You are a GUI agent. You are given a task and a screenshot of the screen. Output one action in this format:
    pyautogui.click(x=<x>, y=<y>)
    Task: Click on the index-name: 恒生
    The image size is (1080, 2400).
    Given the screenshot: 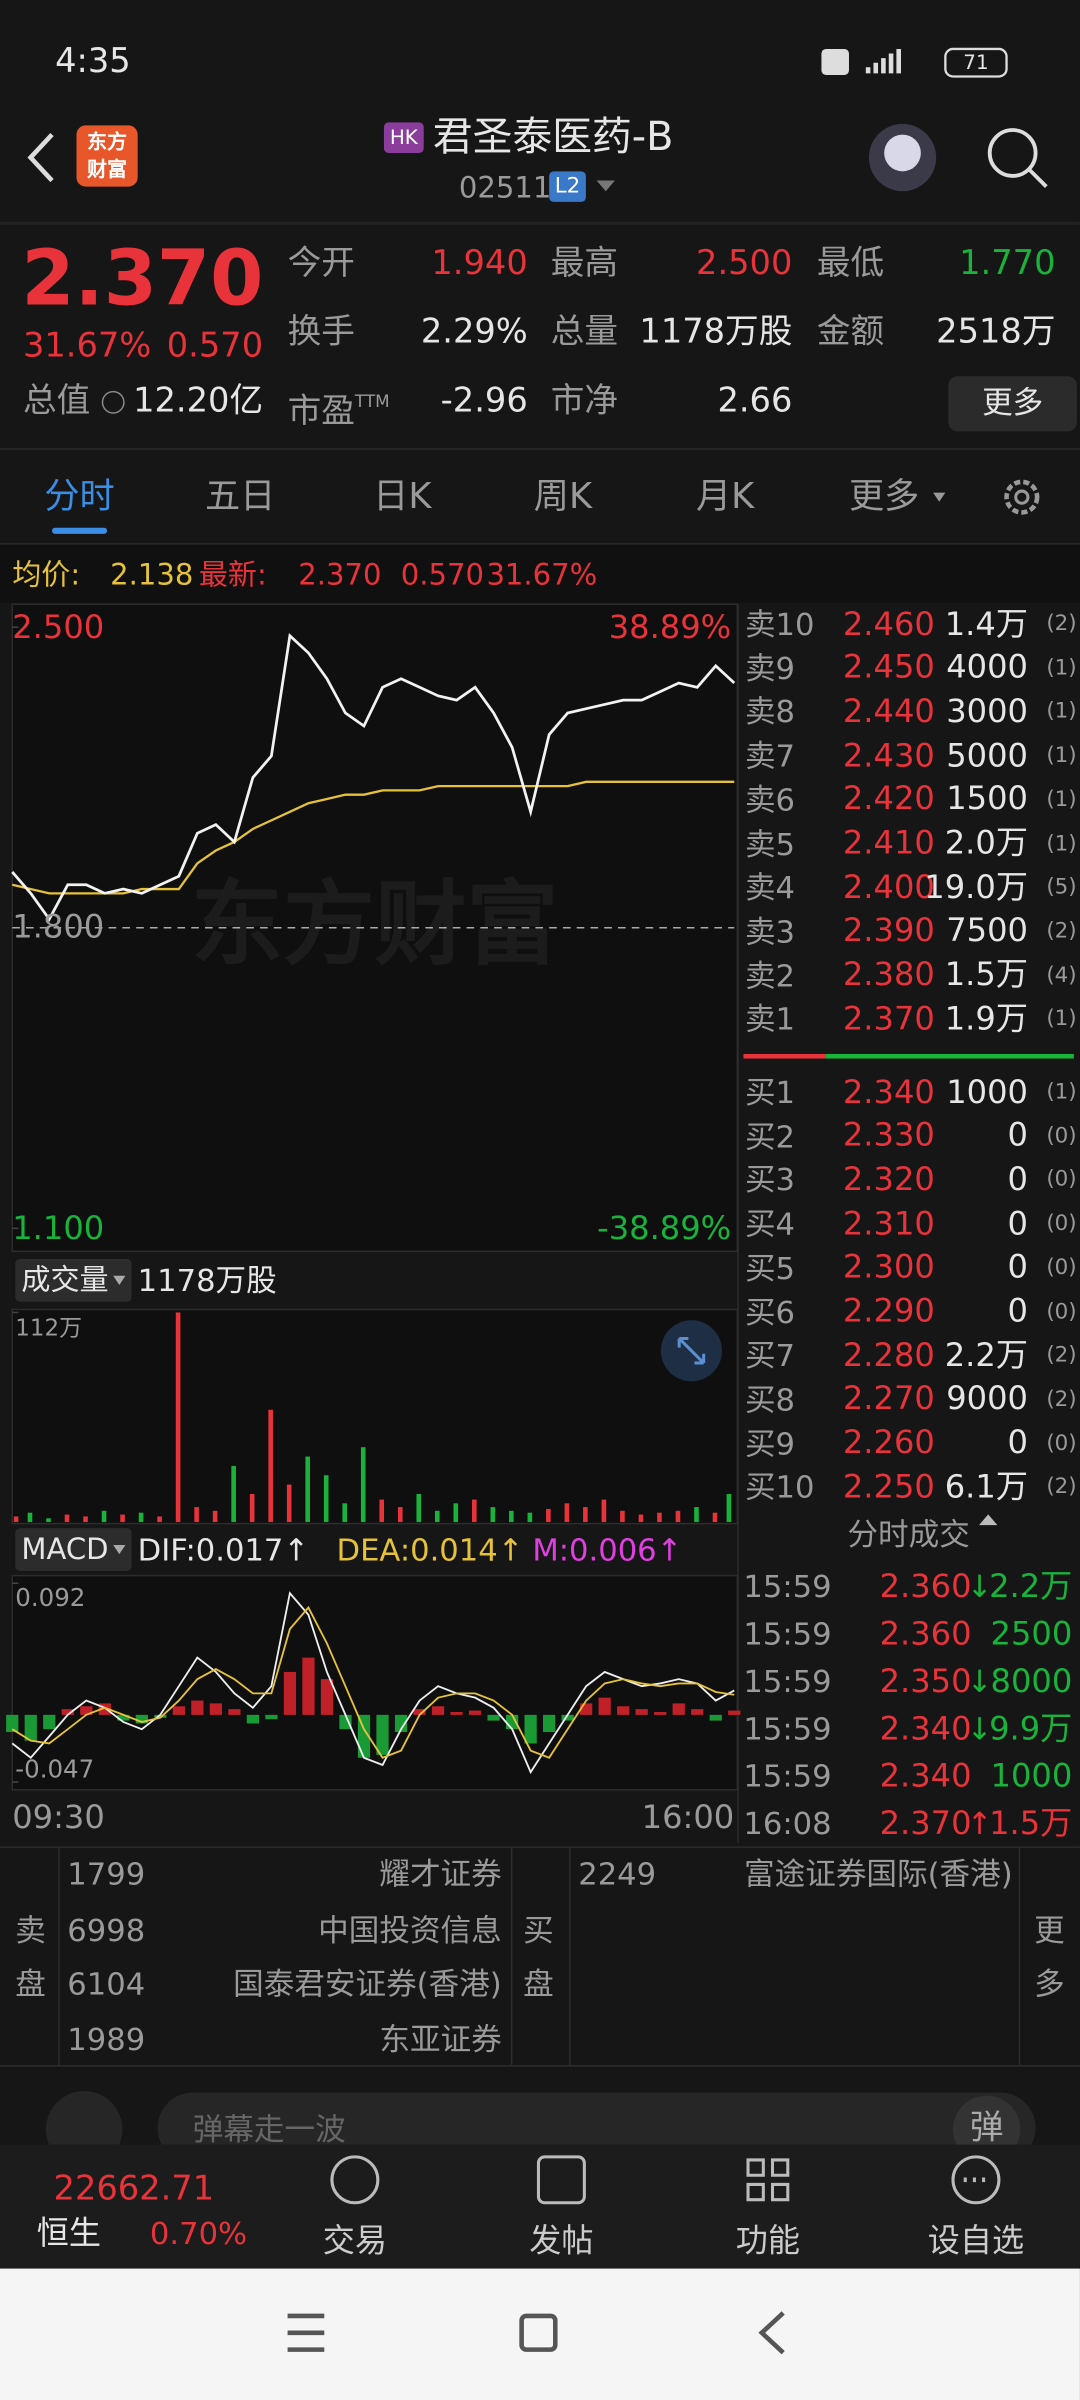 What is the action you would take?
    pyautogui.click(x=68, y=2232)
    